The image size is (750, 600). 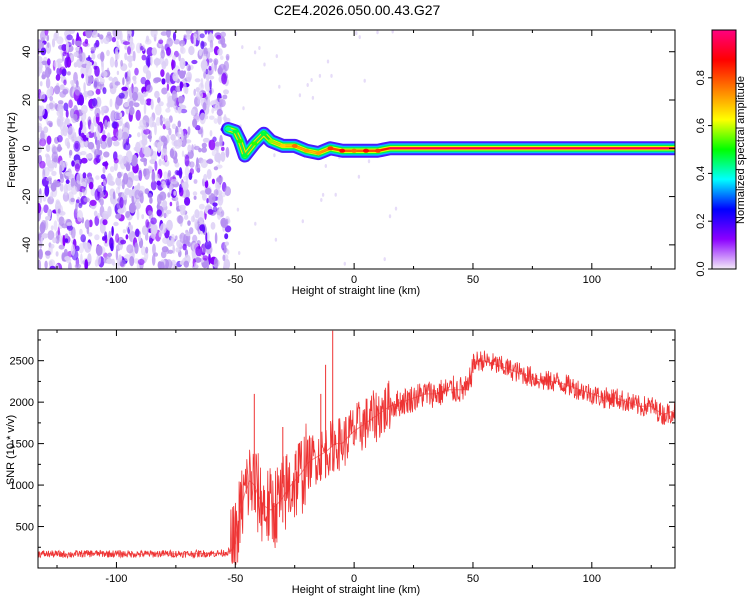 What do you see at coordinates (357, 10) in the screenshot?
I see `chart-title: C2E4.2026.050.00.43.G27` at bounding box center [357, 10].